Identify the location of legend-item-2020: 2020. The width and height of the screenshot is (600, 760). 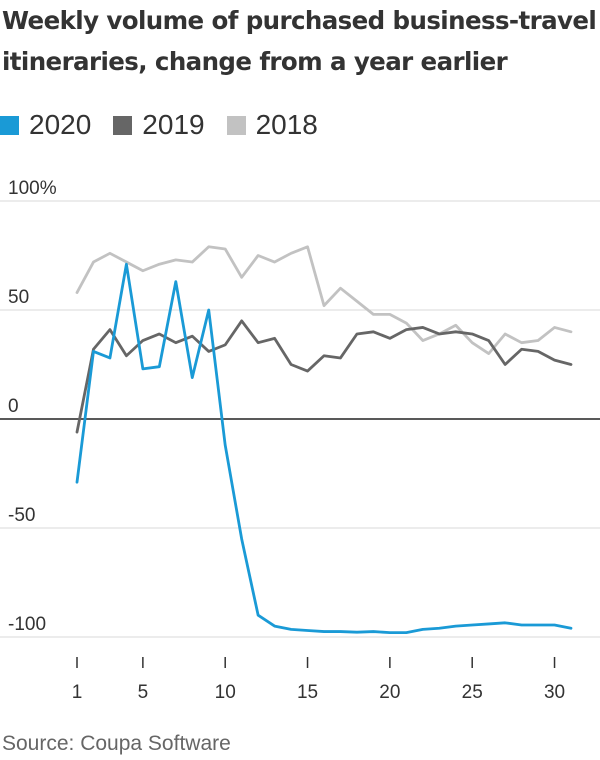
(45, 125).